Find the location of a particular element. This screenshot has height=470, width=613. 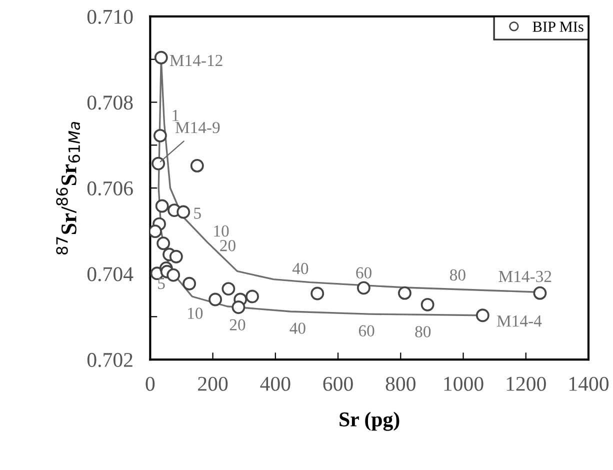

annotation: M14-32 is located at coordinates (525, 276).